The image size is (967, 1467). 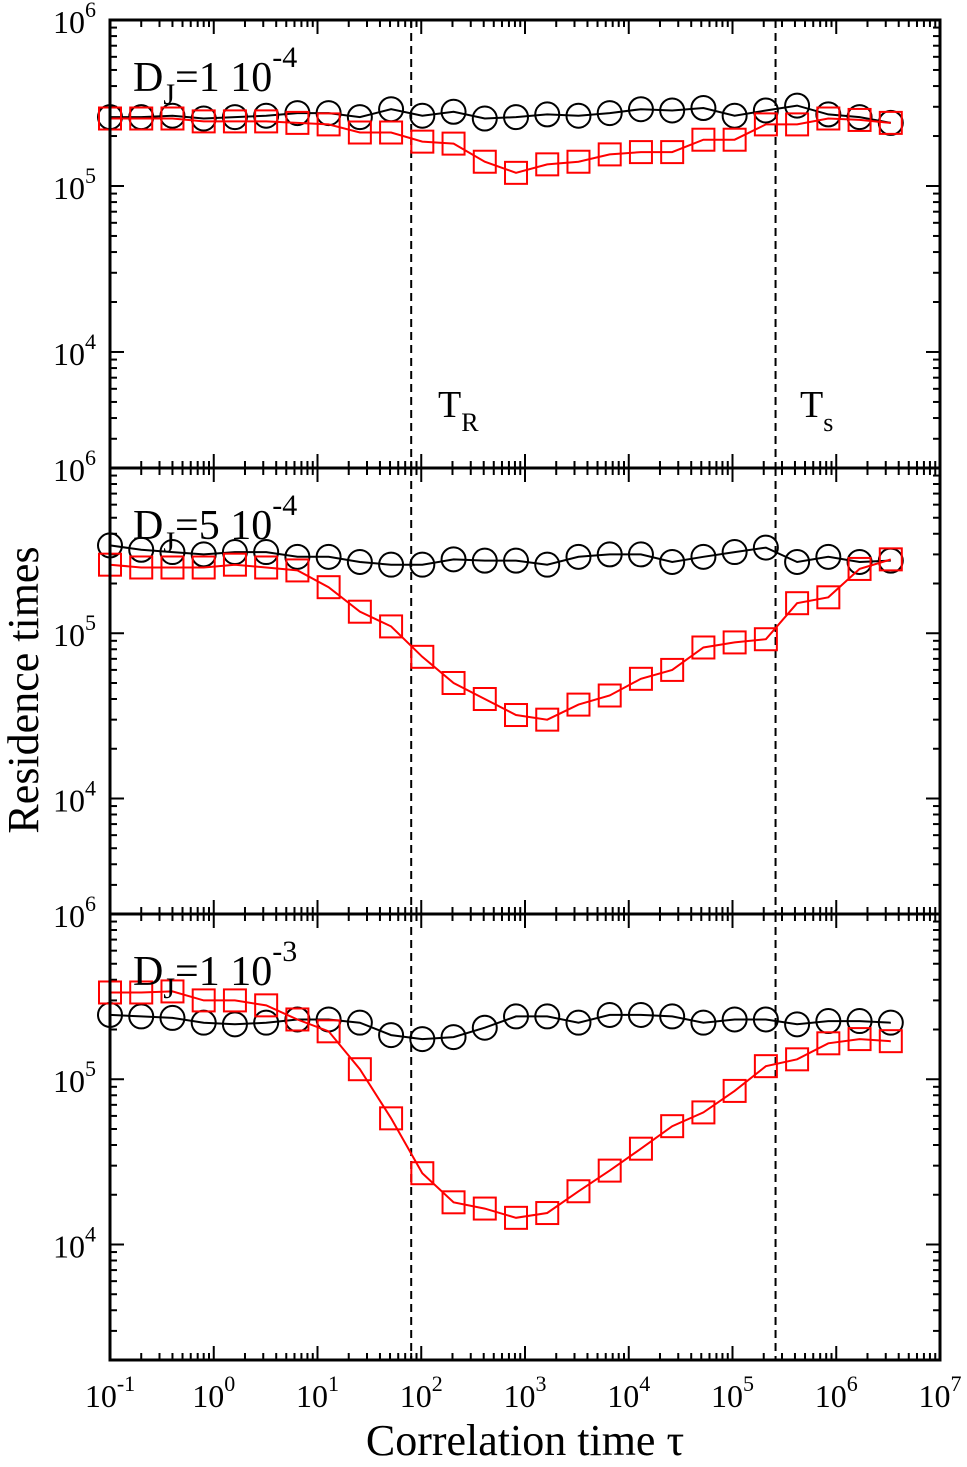 What do you see at coordinates (421, 1392) in the screenshot?
I see `x-tick-label: 10²` at bounding box center [421, 1392].